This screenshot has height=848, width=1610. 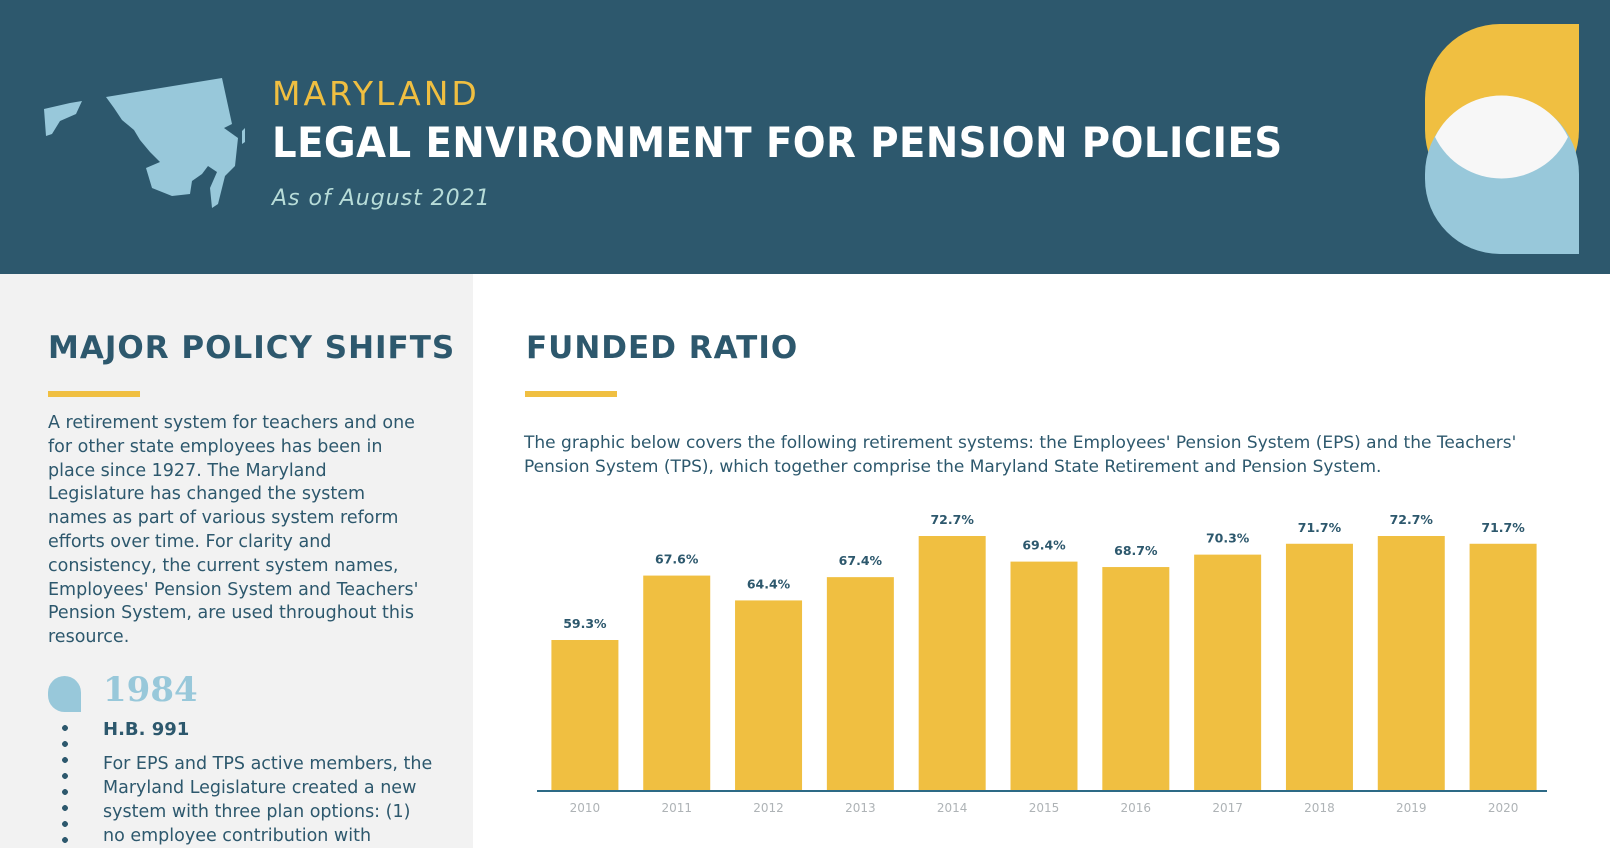 What do you see at coordinates (1411, 663) in the screenshot?
I see `bar-2019` at bounding box center [1411, 663].